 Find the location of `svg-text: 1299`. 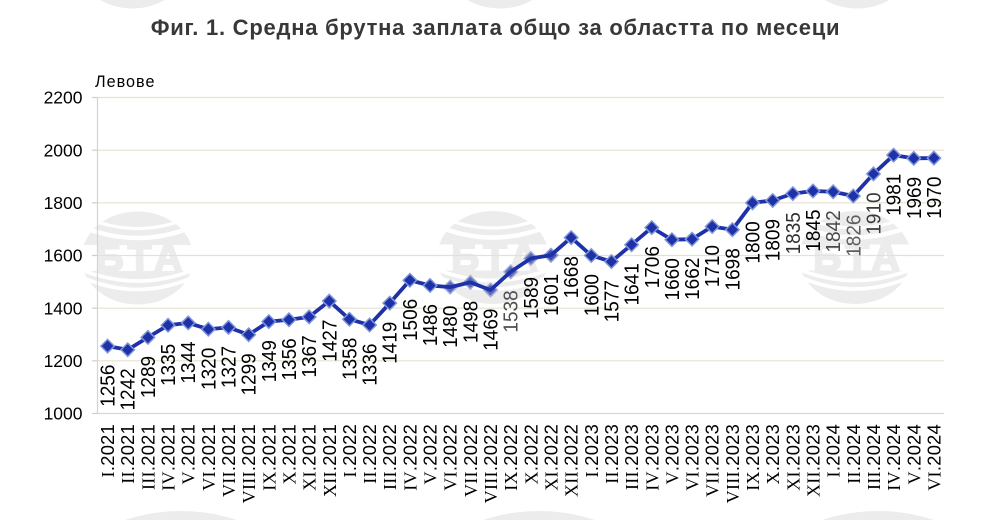

svg-text: 1299 is located at coordinates (249, 374).